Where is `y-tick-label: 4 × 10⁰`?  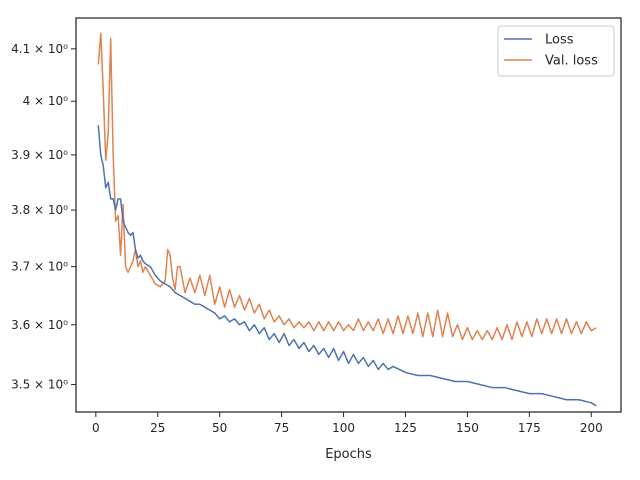
y-tick-label: 4 × 10⁰ is located at coordinates (46, 101).